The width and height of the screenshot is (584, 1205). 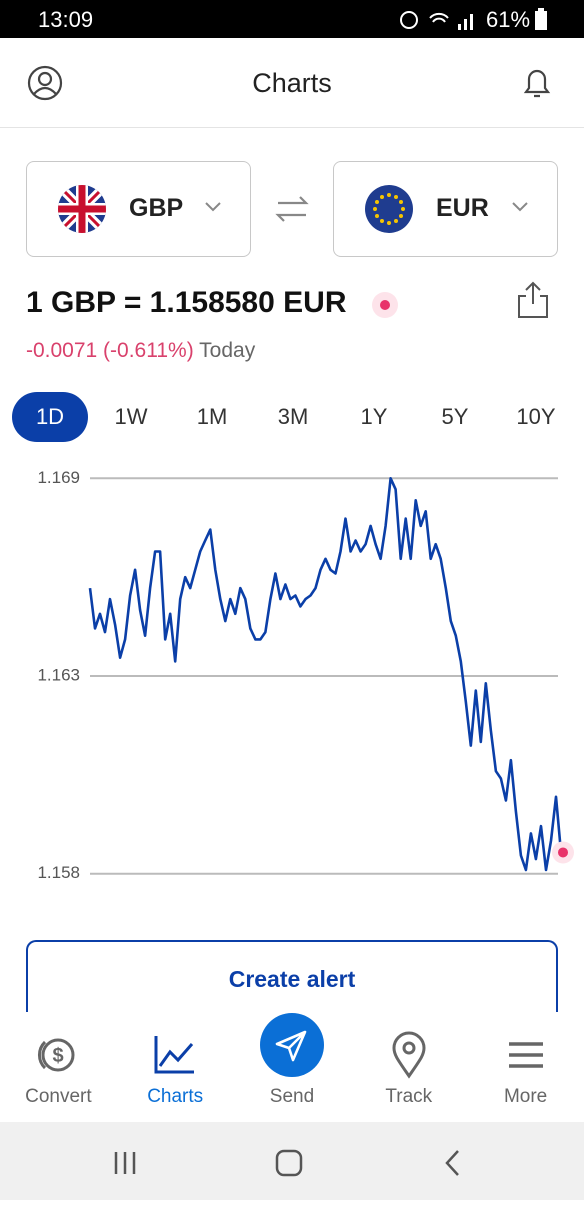 I want to click on flag-gb, so click(x=82, y=209).